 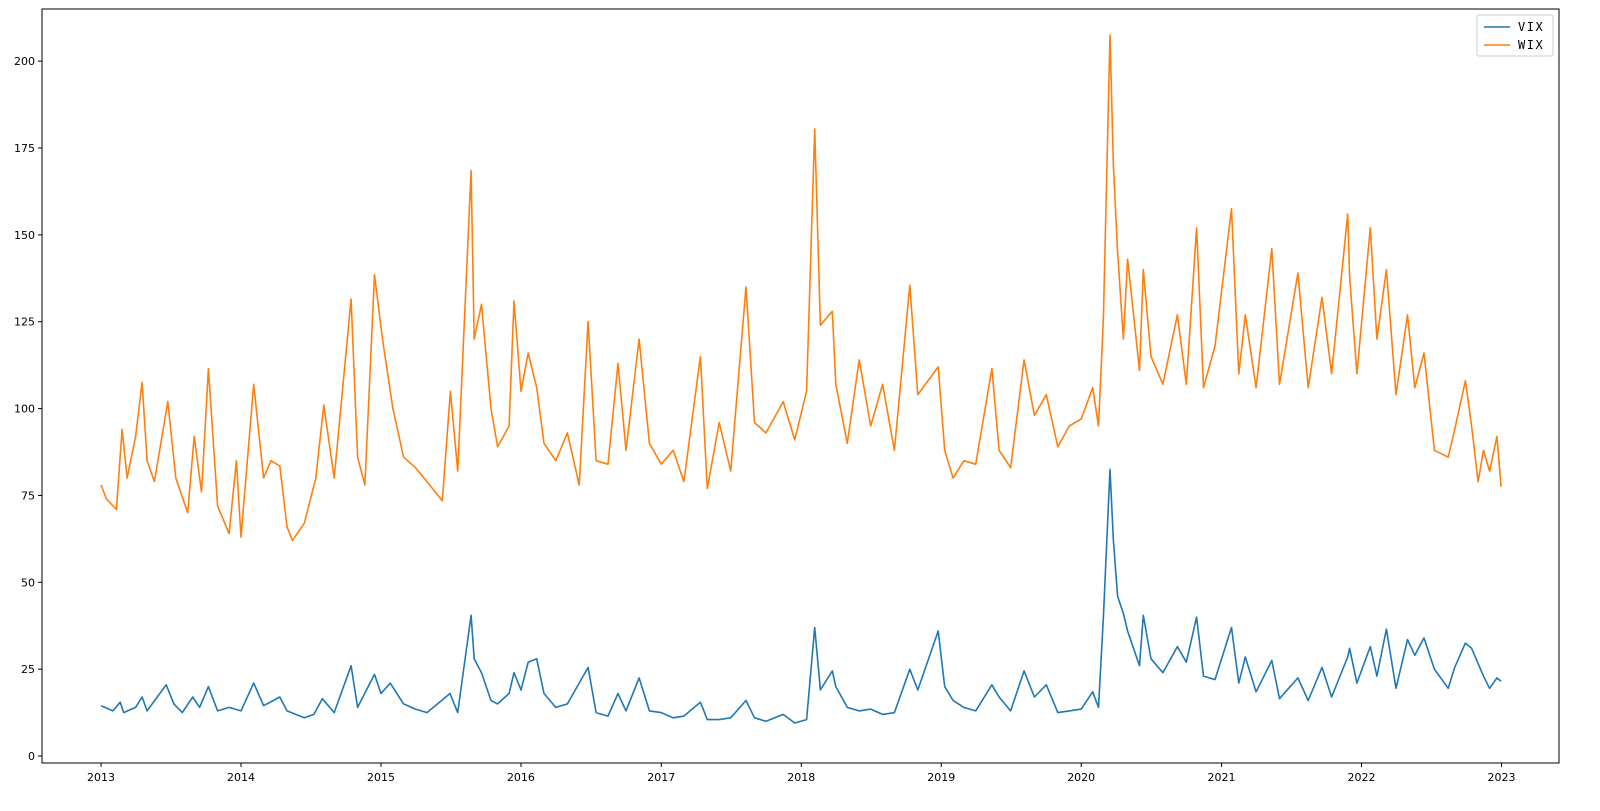 What do you see at coordinates (801, 777) in the screenshot?
I see `x-tick-label: 2018` at bounding box center [801, 777].